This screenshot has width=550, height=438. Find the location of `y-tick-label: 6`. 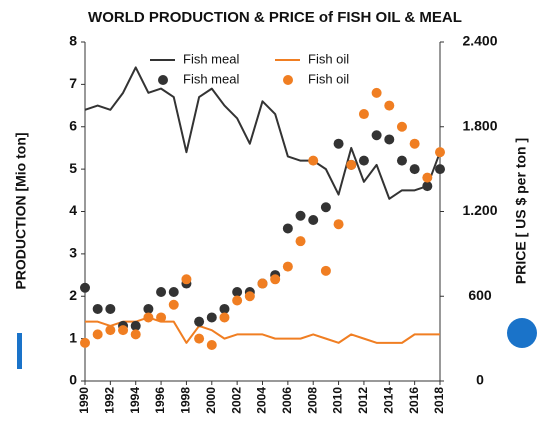

y-tick-label: 6 is located at coordinates (73, 125).